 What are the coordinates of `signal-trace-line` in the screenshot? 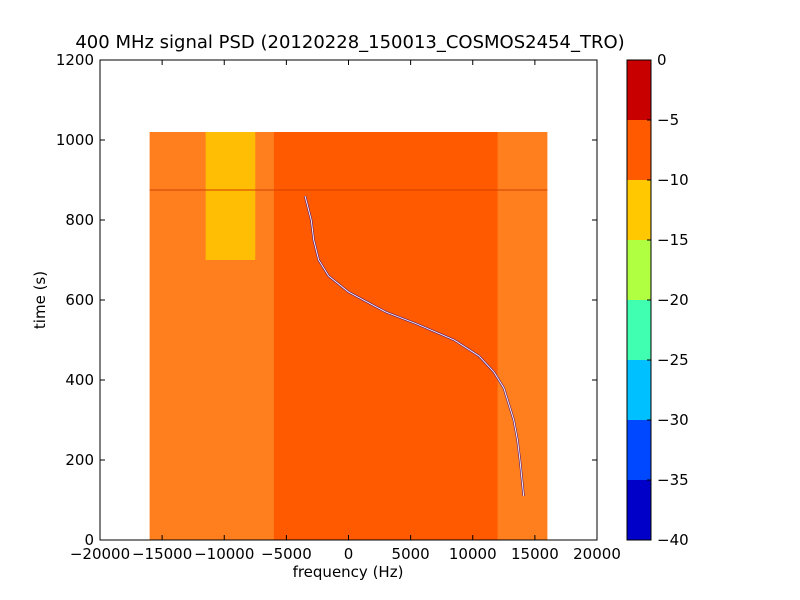 It's located at (414, 346).